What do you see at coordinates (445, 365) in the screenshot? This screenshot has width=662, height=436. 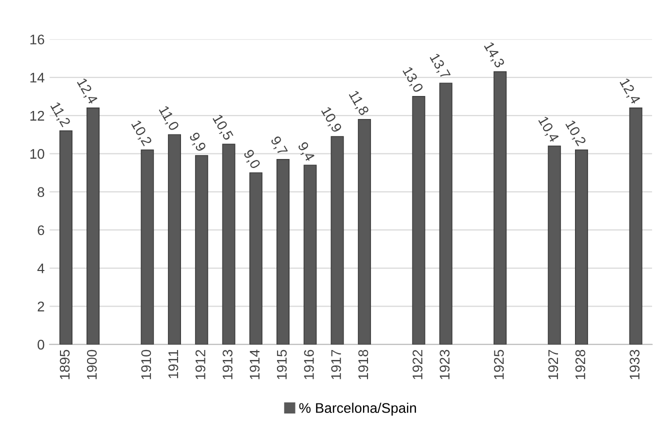 I see `x-tick-label: 1923` at bounding box center [445, 365].